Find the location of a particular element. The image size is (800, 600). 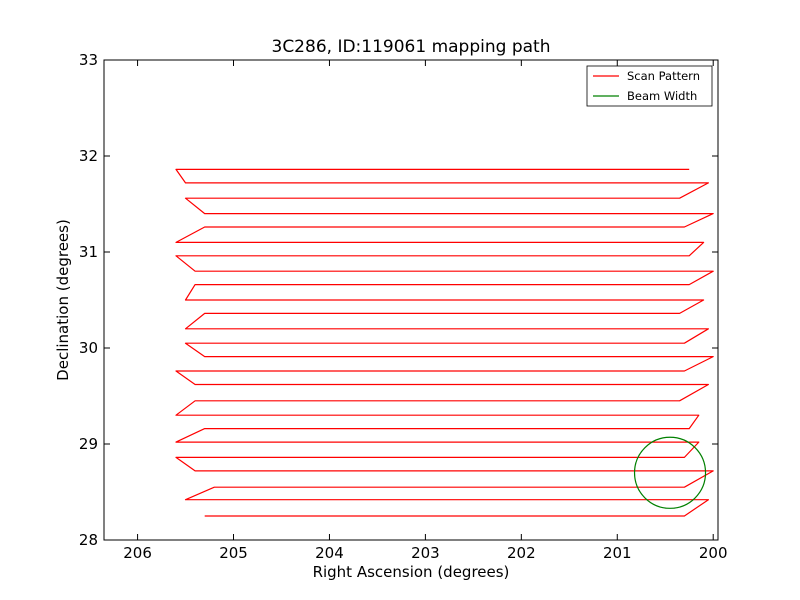

y-tick-label: 29 is located at coordinates (88, 444).